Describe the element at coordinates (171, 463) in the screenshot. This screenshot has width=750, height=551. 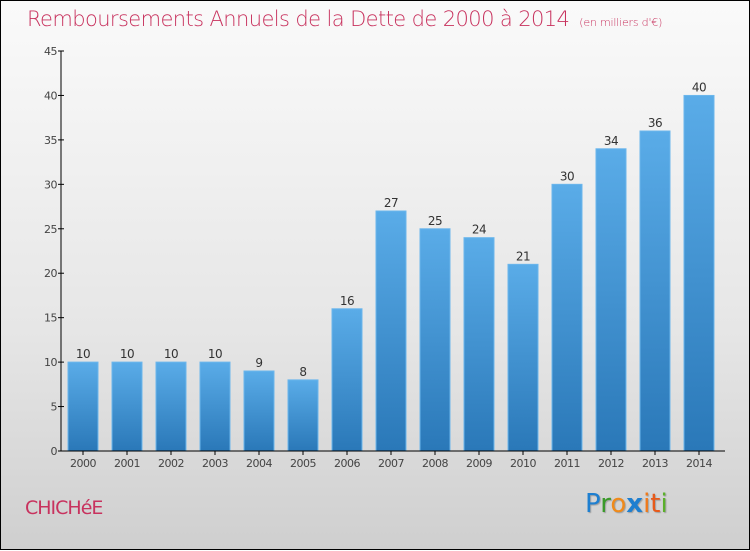
I see `x-tick-label-2002: 2002` at that location.